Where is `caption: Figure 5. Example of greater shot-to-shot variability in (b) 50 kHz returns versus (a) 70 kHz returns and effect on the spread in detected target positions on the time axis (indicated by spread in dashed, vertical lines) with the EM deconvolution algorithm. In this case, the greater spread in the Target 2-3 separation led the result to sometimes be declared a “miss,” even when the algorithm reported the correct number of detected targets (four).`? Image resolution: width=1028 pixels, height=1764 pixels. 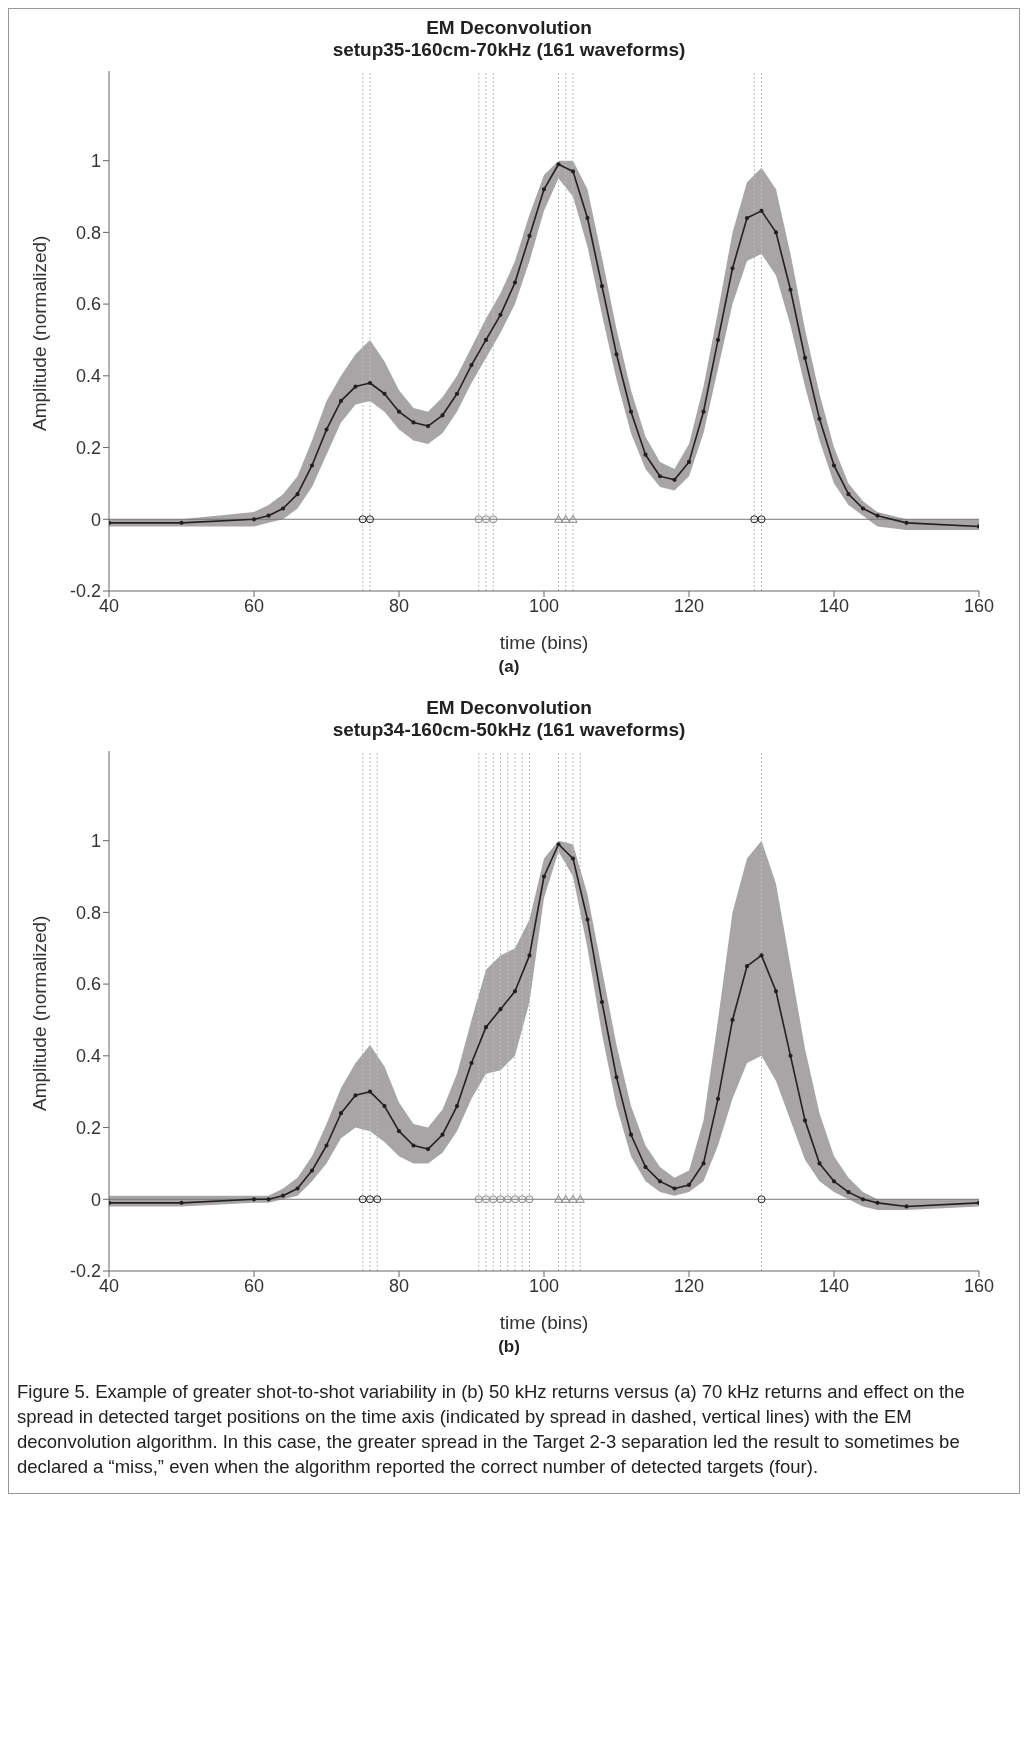 caption: Figure 5. Example of greater shot-to-shot variability in (b) 50 kHz returns versus (a) 70 kHz returns and effect on the spread in detected target positions on the time axis (indicated by spread in dashed, vertical lines) with the EM deconvolution algorithm. In this case, the greater spread in the Target 2-3 separation led the result to sometimes be declared a “miss,” even when the algorithm reported the correct number of detected targets (four). is located at coordinates (491, 1429).